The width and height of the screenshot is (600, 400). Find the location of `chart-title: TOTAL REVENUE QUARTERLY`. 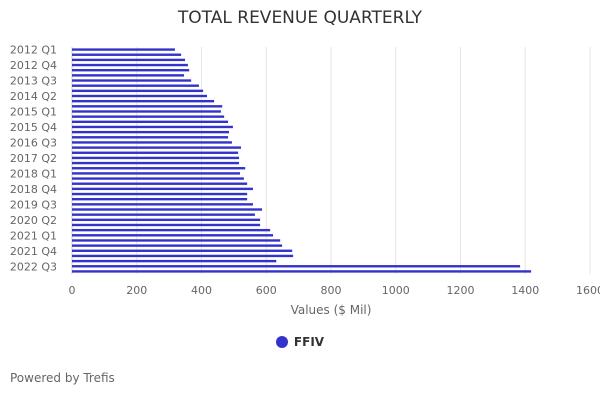

chart-title: TOTAL REVENUE QUARTERLY is located at coordinates (300, 18).